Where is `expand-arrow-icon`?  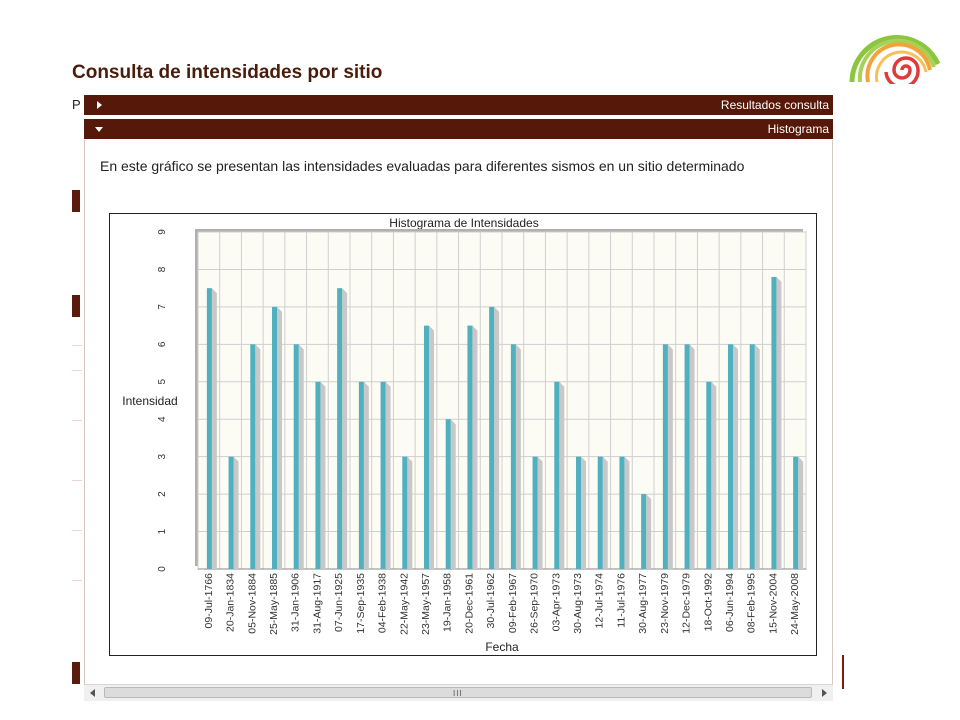
expand-arrow-icon is located at coordinates (99, 105).